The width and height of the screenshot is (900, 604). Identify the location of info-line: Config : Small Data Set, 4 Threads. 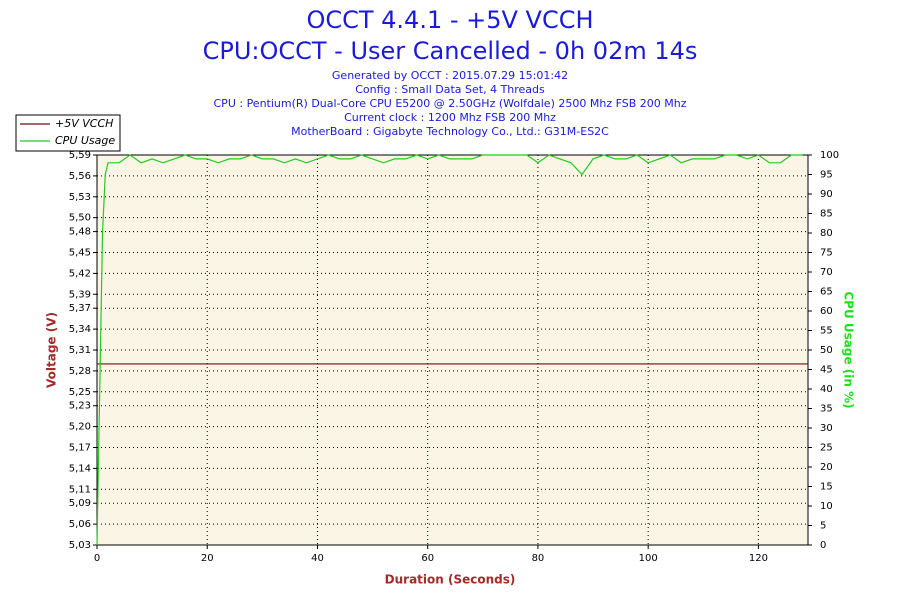
(450, 89).